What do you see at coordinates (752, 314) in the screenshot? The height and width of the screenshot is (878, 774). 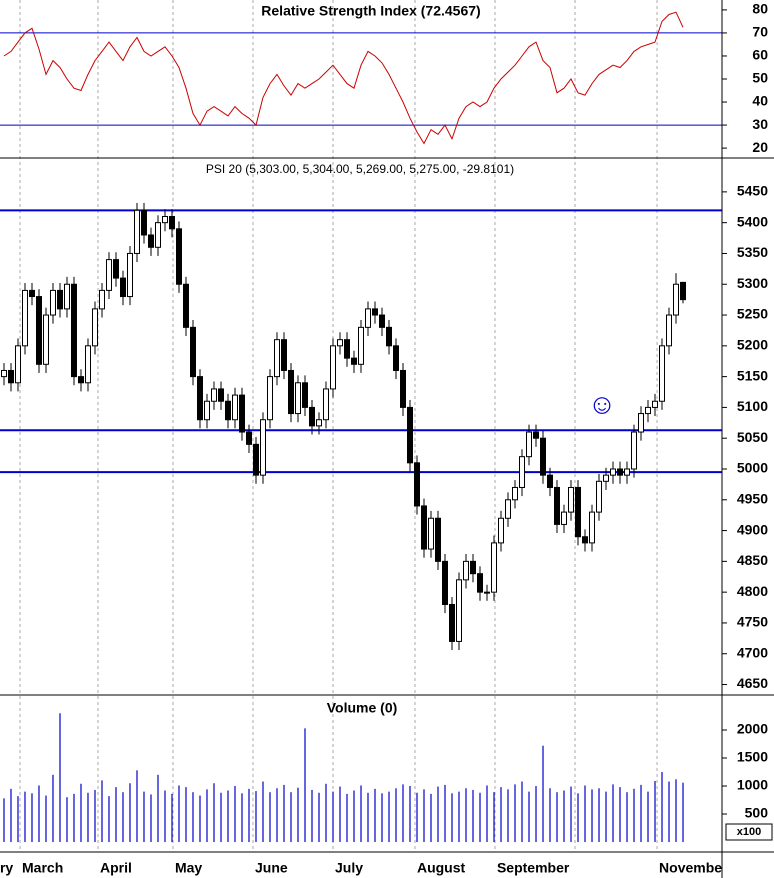 I see `y-tick-label: 5250` at bounding box center [752, 314].